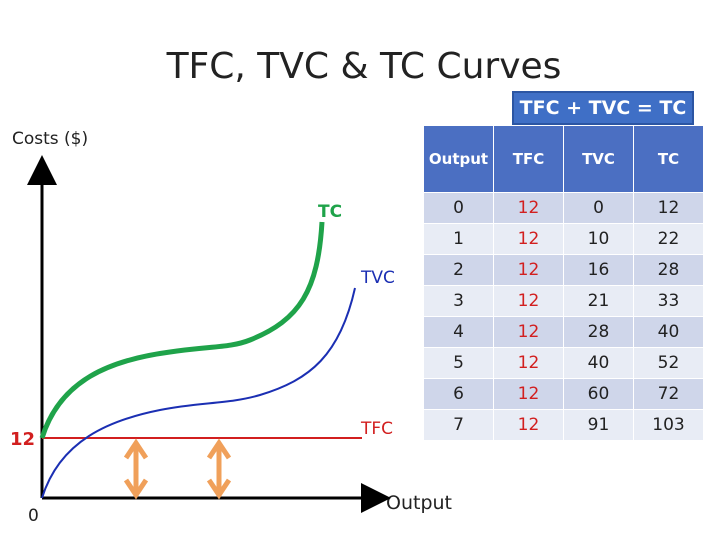 This screenshot has height=546, width=728. Describe the element at coordinates (377, 429) in the screenshot. I see `tfc-curve-label: TFC` at that location.